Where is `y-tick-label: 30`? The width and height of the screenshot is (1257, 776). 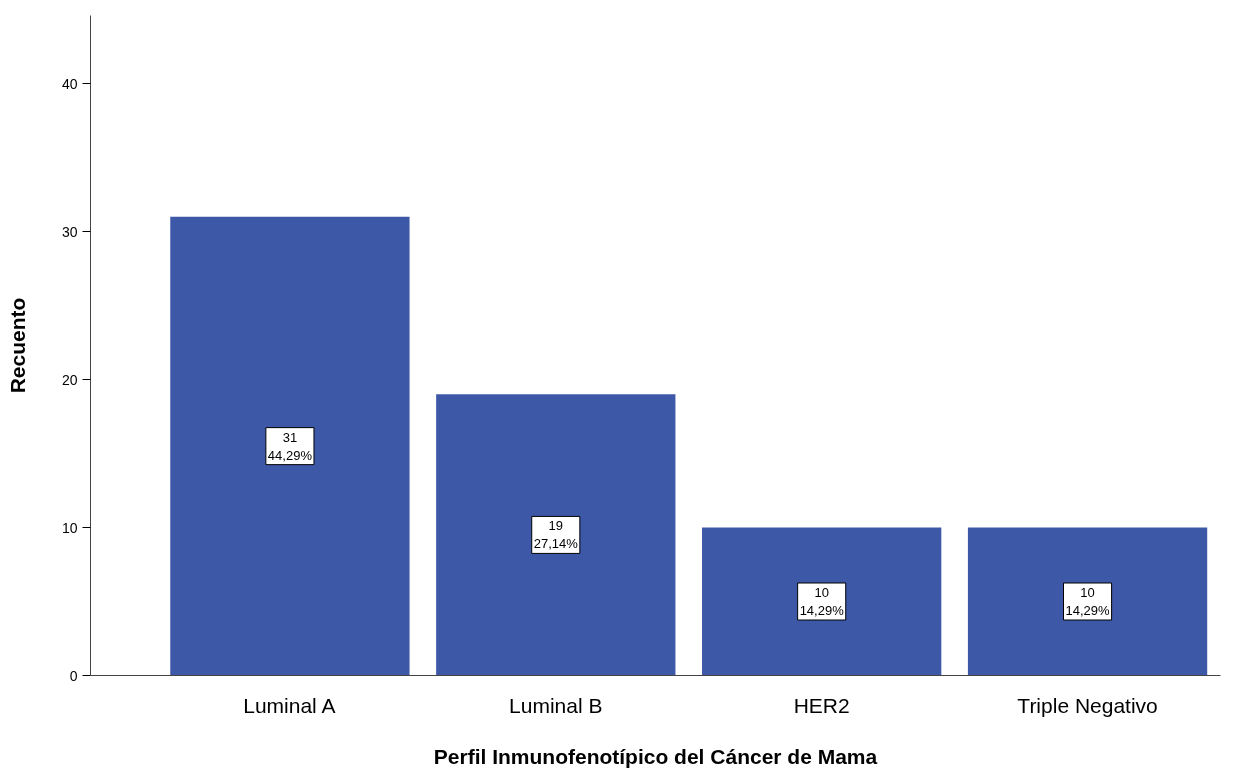
y-tick-label: 30 is located at coordinates (69, 231).